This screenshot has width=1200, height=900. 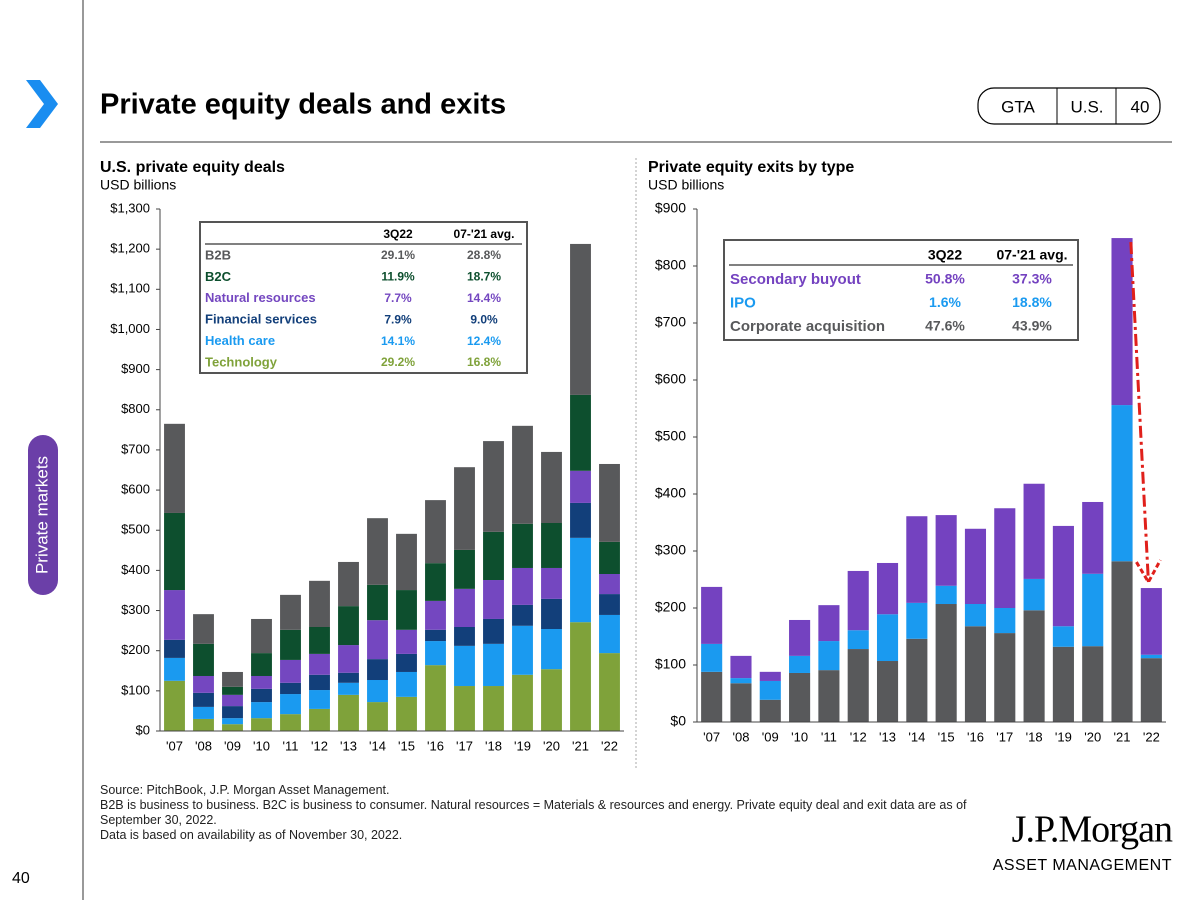 What do you see at coordinates (21, 878) in the screenshot?
I see `page-number: 40` at bounding box center [21, 878].